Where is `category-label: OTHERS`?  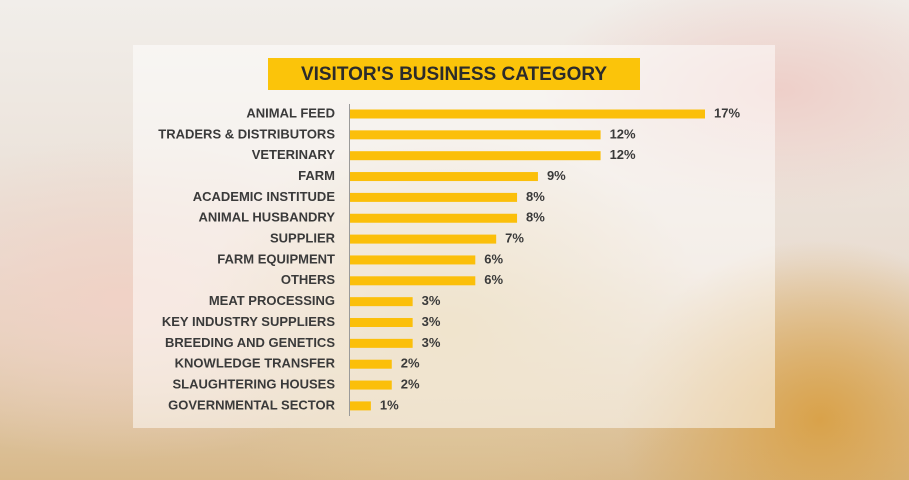 category-label: OTHERS is located at coordinates (308, 279).